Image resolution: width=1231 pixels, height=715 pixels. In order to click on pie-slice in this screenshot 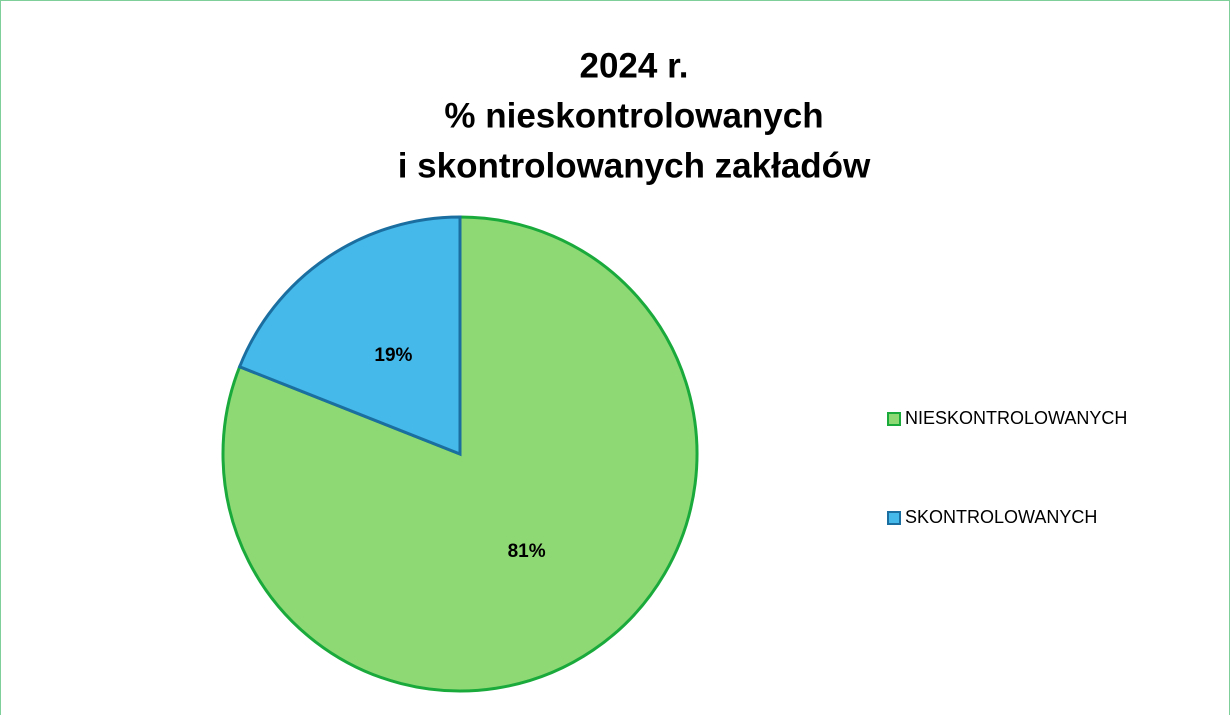, I will do `click(349, 336)`.